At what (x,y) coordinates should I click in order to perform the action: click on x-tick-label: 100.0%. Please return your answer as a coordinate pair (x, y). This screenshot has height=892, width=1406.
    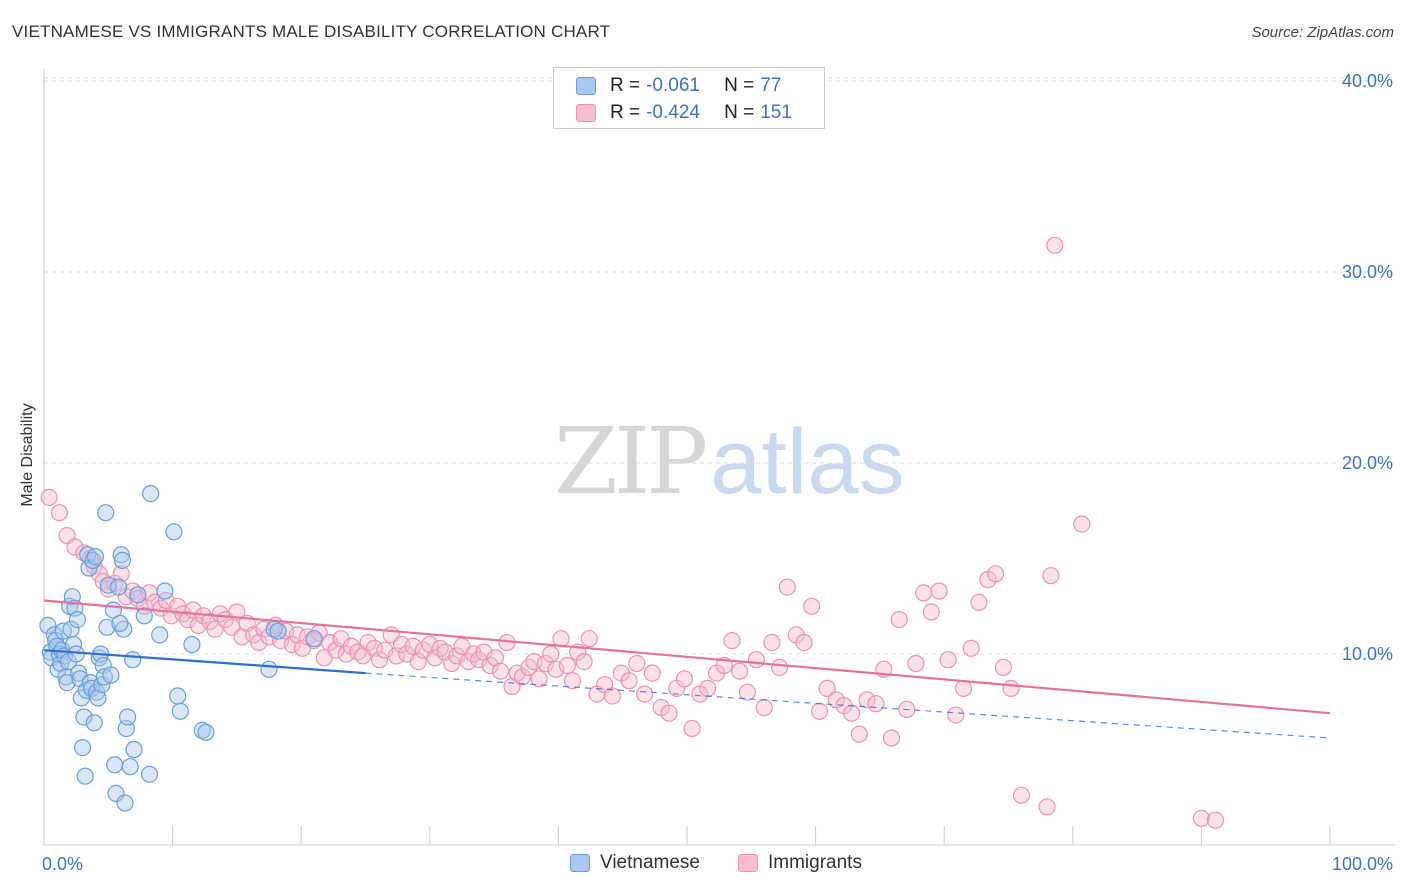
    Looking at the image, I should click on (1362, 864).